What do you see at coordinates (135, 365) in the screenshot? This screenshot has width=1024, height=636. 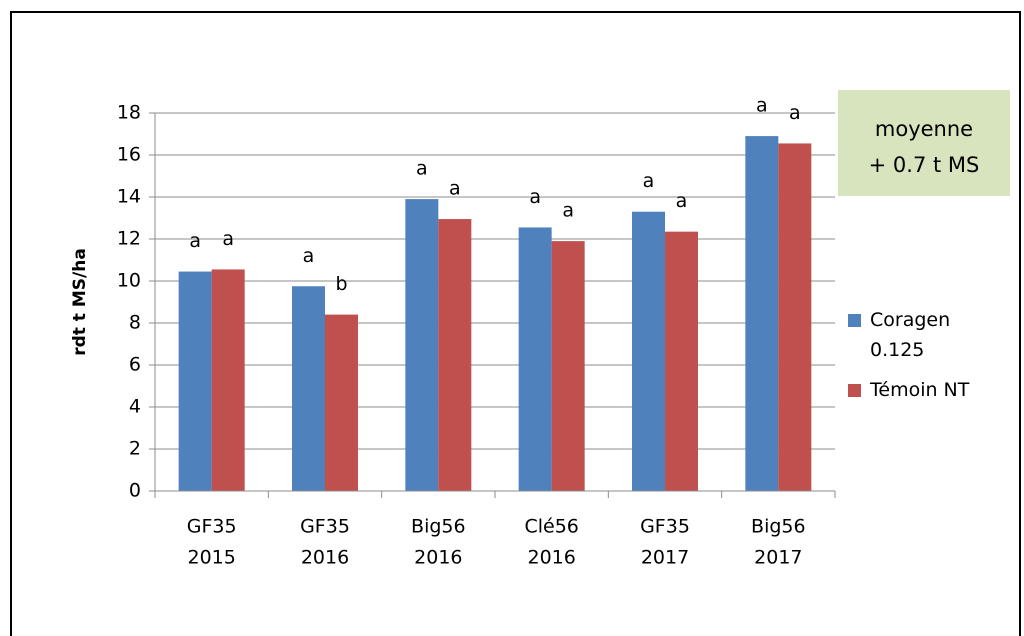 I see `y-tick-label: 6` at bounding box center [135, 365].